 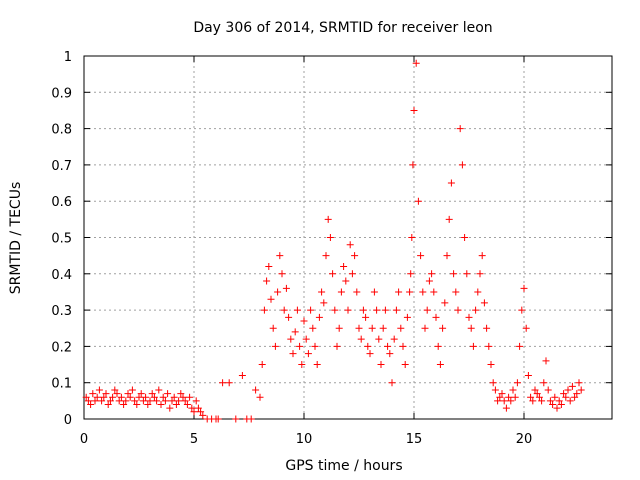 What do you see at coordinates (61, 311) in the screenshot?
I see `y-tick-label: 0.3` at bounding box center [61, 311].